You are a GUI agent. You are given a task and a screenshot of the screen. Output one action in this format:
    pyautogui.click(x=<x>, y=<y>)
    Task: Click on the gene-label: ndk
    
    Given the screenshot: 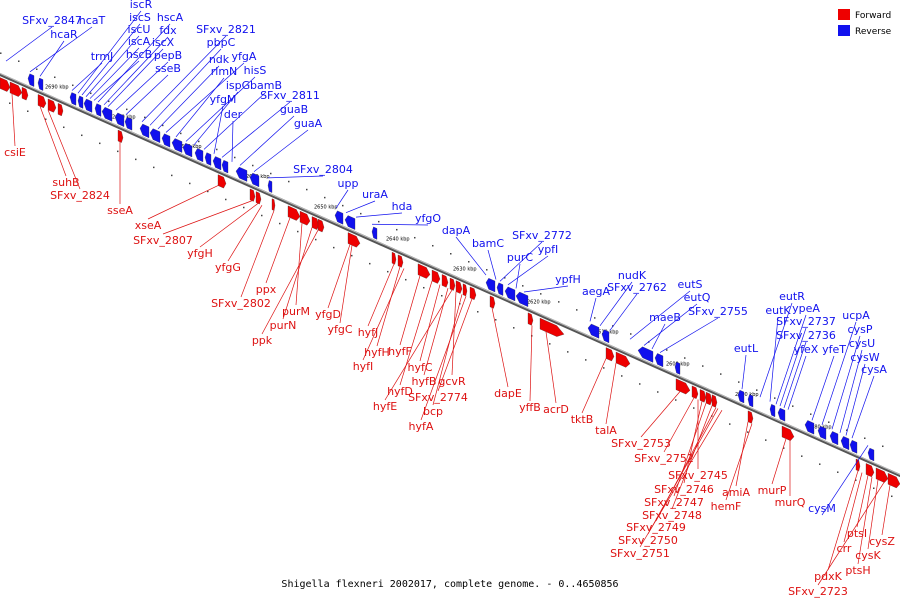 What is the action you would take?
    pyautogui.click(x=219, y=59)
    